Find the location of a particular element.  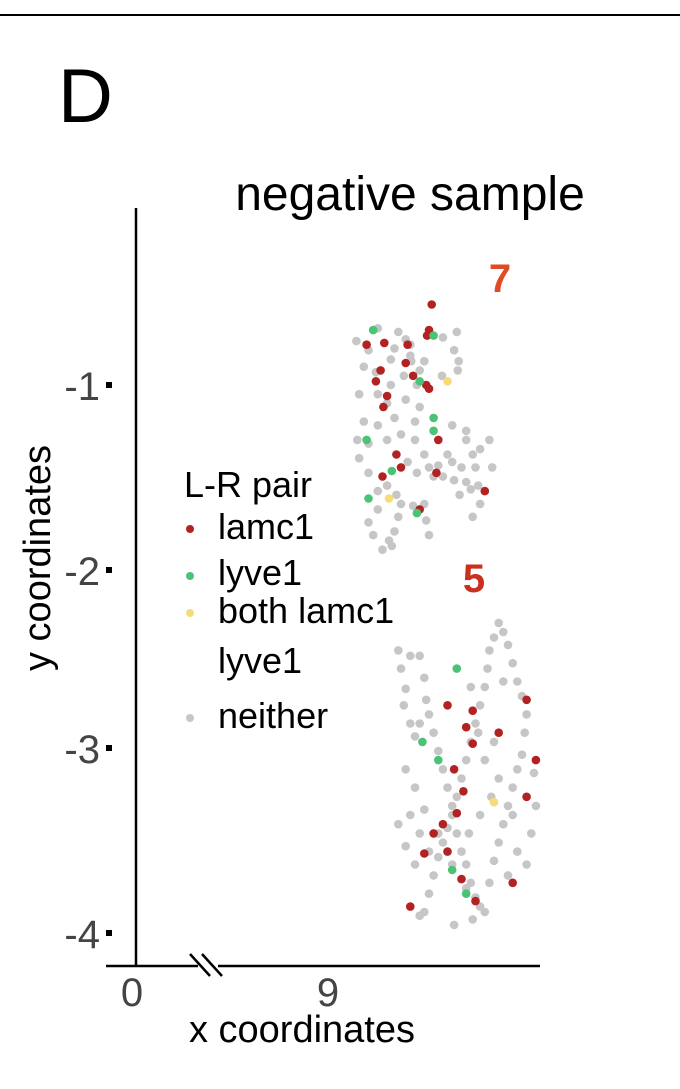

y-tick-label: -1 is located at coordinates (82, 387).